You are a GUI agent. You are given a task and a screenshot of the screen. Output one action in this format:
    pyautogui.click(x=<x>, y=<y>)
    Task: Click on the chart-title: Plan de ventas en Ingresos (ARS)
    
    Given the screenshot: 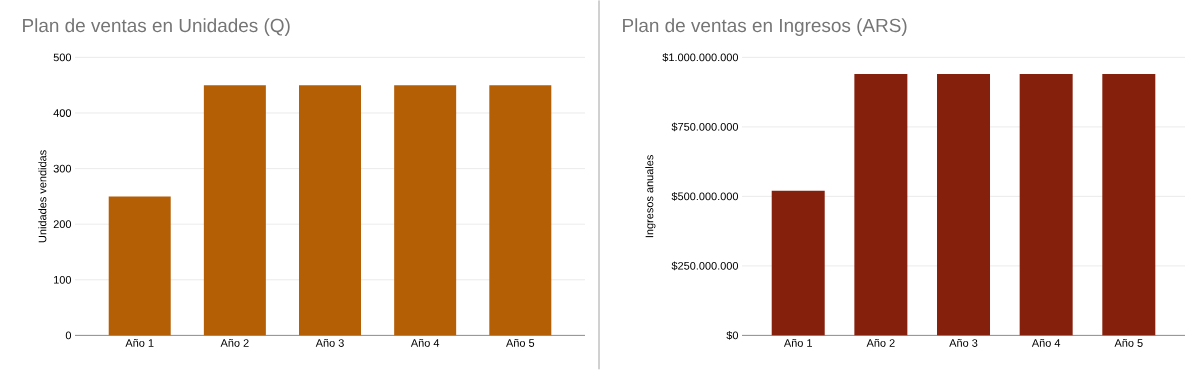 What is the action you would take?
    pyautogui.click(x=765, y=27)
    